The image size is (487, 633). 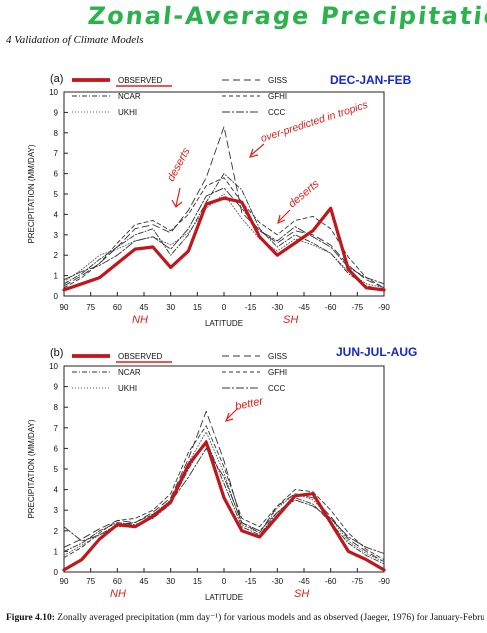 I want to click on season-annotation: JUN-JUL-AUG, so click(x=376, y=352).